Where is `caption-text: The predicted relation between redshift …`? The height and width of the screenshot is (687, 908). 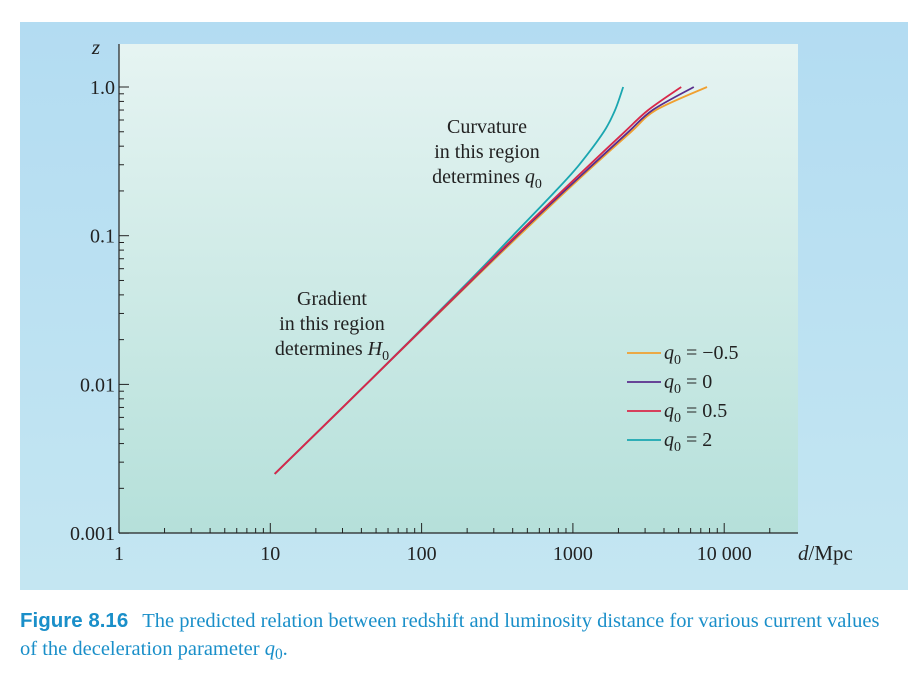
caption-text: The predicted relation between redshift … is located at coordinates (450, 636).